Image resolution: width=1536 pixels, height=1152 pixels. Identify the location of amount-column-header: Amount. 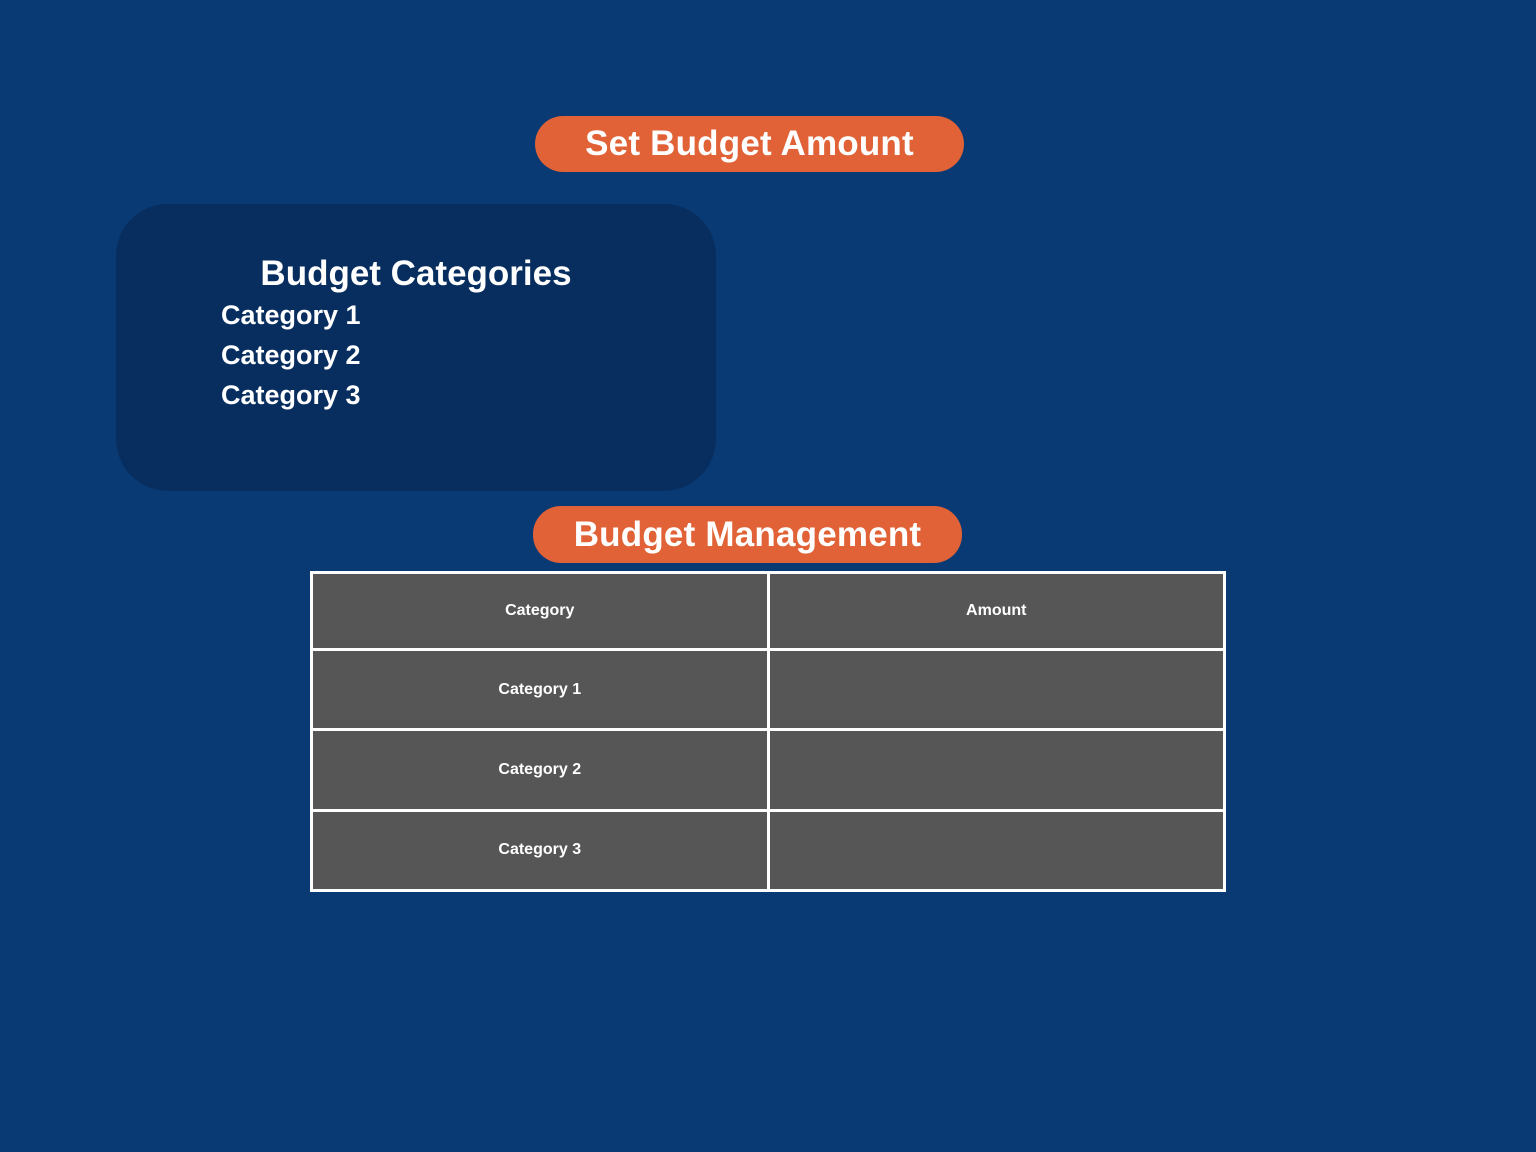
(996, 611).